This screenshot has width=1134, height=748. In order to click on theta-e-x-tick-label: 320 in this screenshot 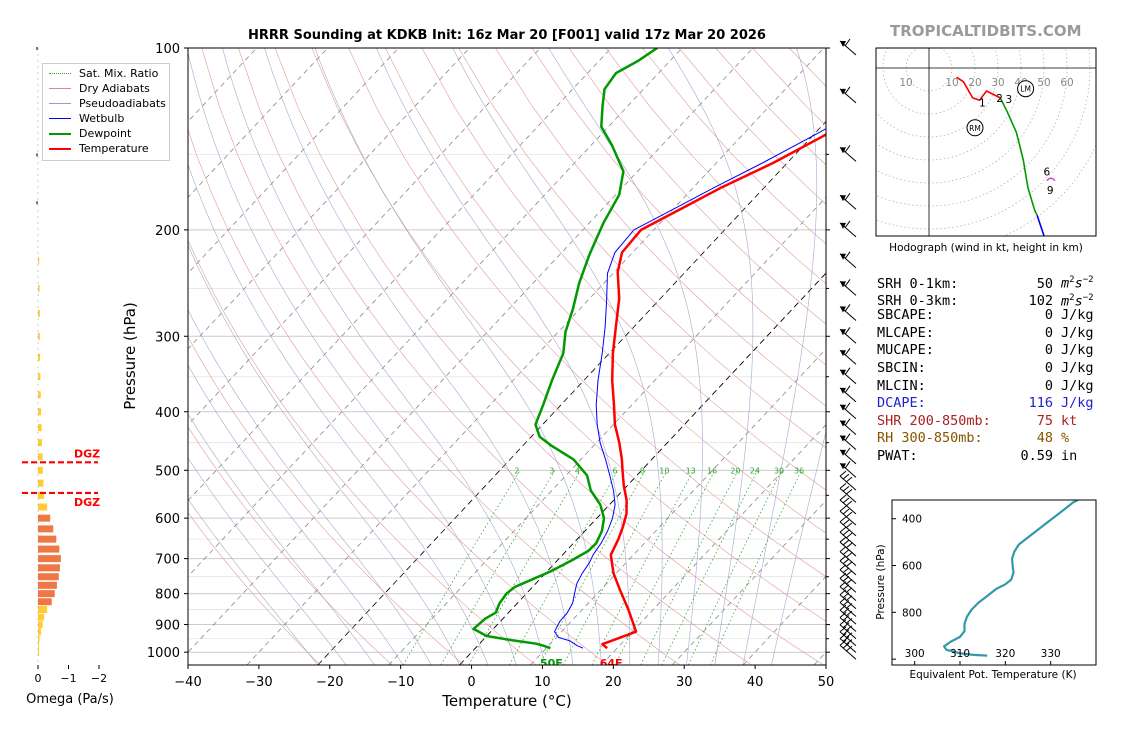, I will do `click(1005, 654)`.